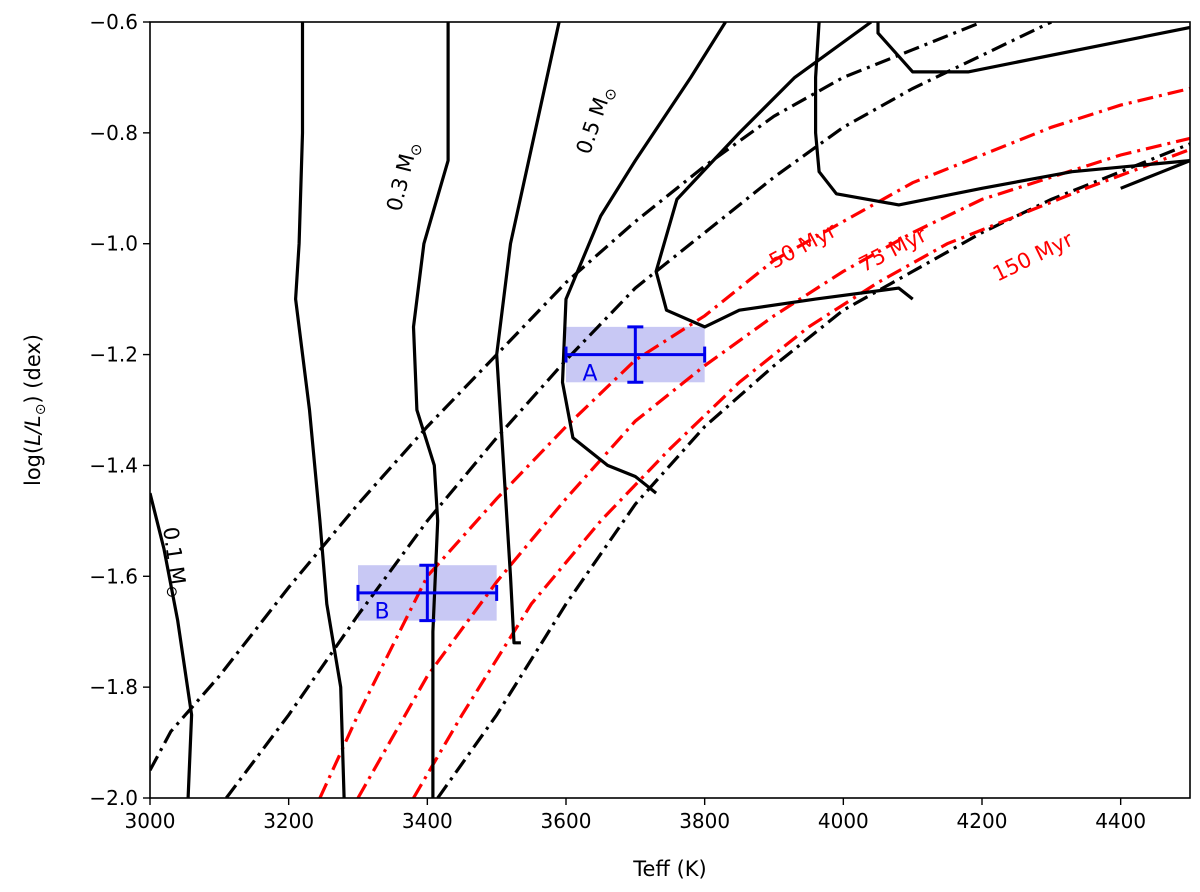  Describe the element at coordinates (173, 562) in the screenshot. I see `mass-label-0.1: 0.1 M⊙` at that location.